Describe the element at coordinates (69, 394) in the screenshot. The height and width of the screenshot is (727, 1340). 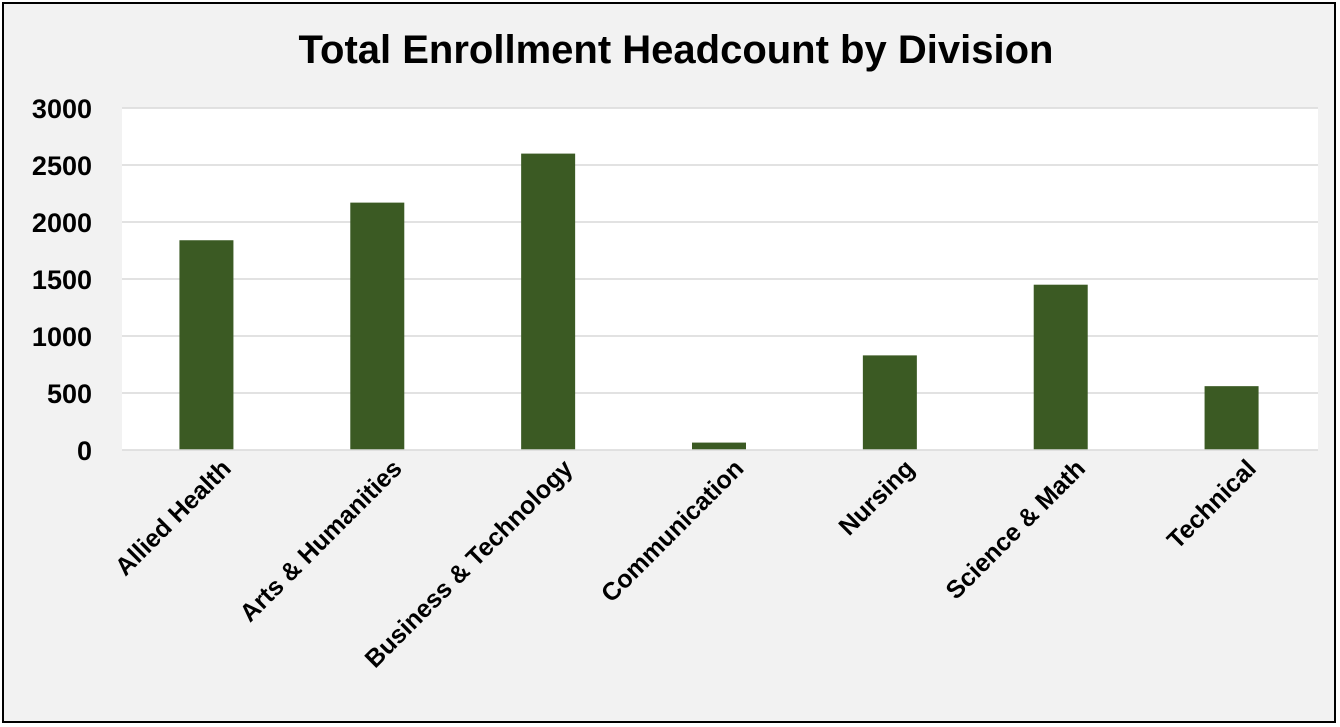
I see `y-tick-label: 500` at that location.